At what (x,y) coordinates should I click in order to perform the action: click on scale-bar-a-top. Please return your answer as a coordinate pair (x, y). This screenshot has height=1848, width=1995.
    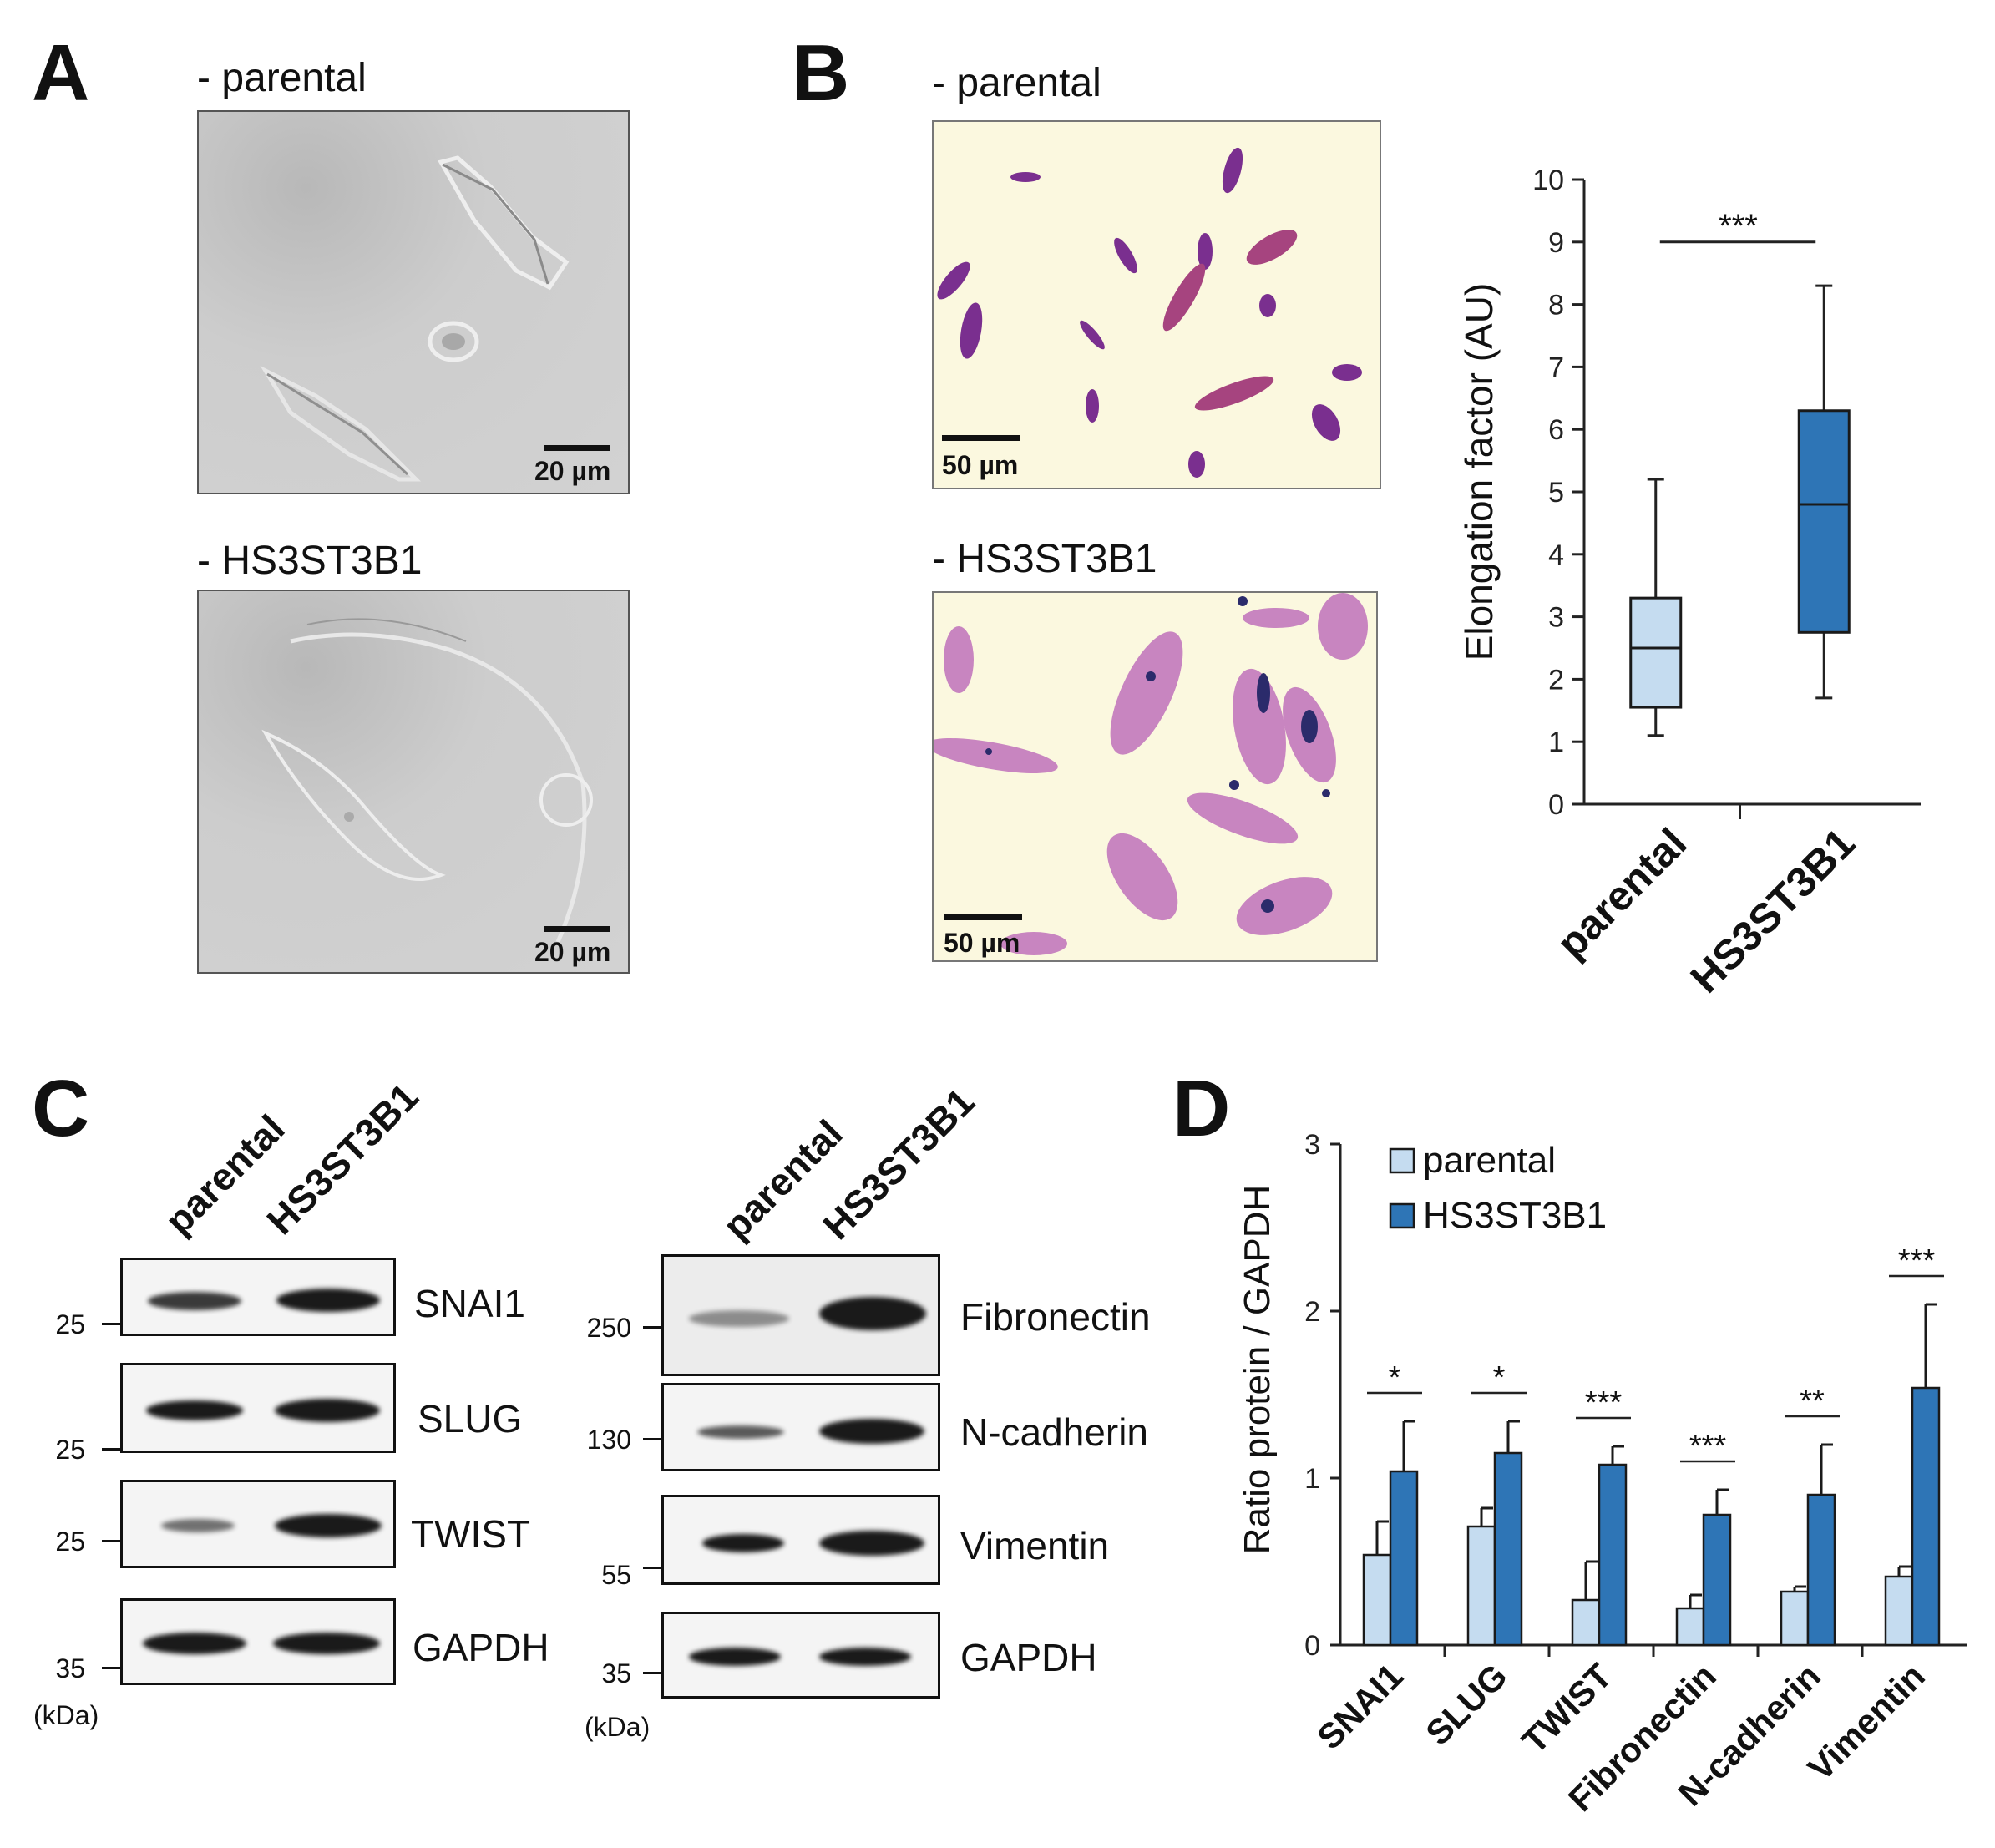
    Looking at the image, I should click on (577, 448).